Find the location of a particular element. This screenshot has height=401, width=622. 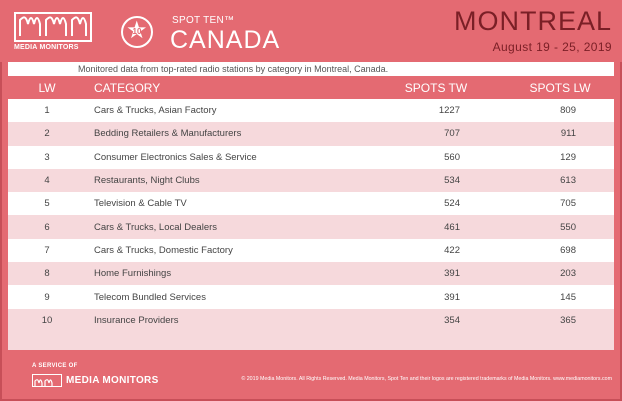

spots-lw-cell: 698 is located at coordinates (568, 250).